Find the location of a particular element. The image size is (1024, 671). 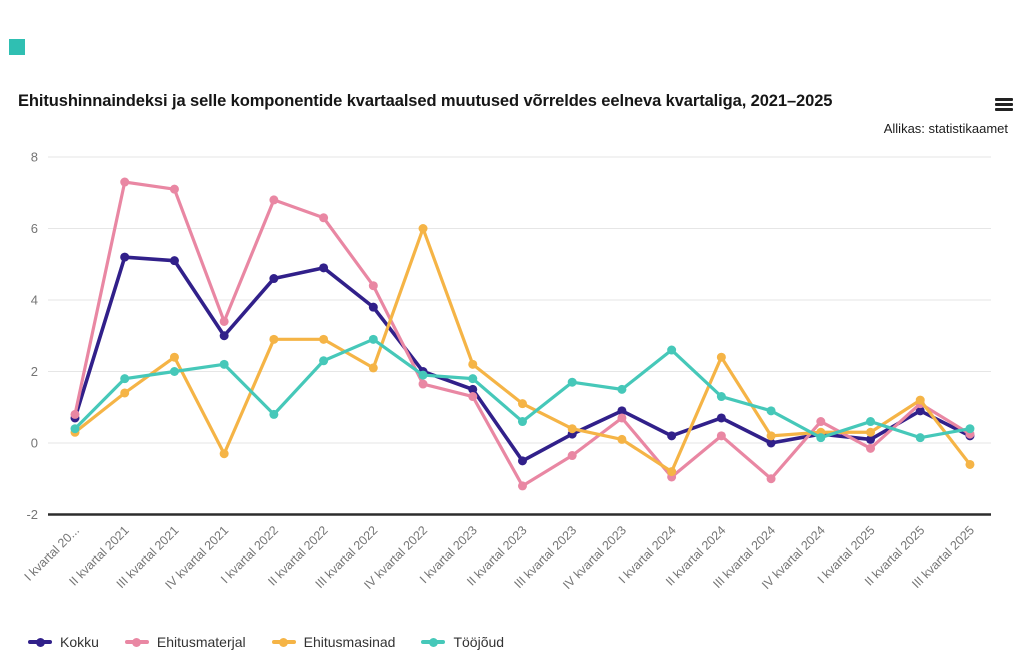

legend-item-kokku: Kokku is located at coordinates (63, 642).